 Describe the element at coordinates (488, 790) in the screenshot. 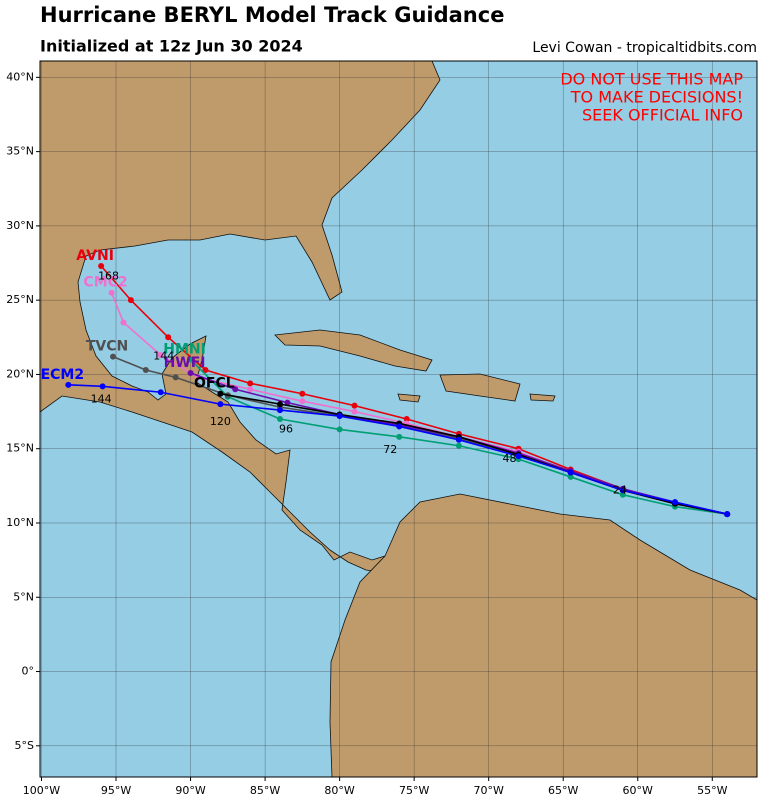

I see `x-tick-label: 70°W` at that location.